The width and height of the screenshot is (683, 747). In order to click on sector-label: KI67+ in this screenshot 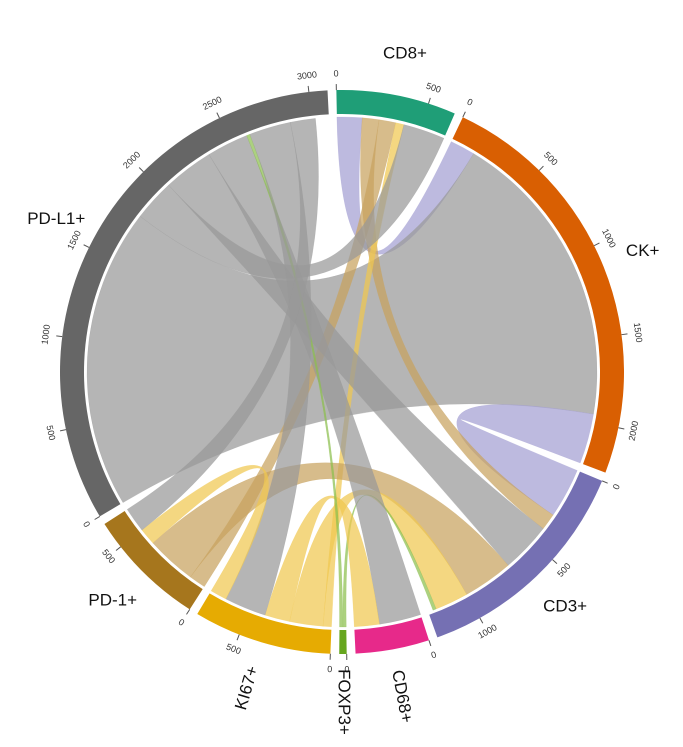, I will do `click(246, 688)`.